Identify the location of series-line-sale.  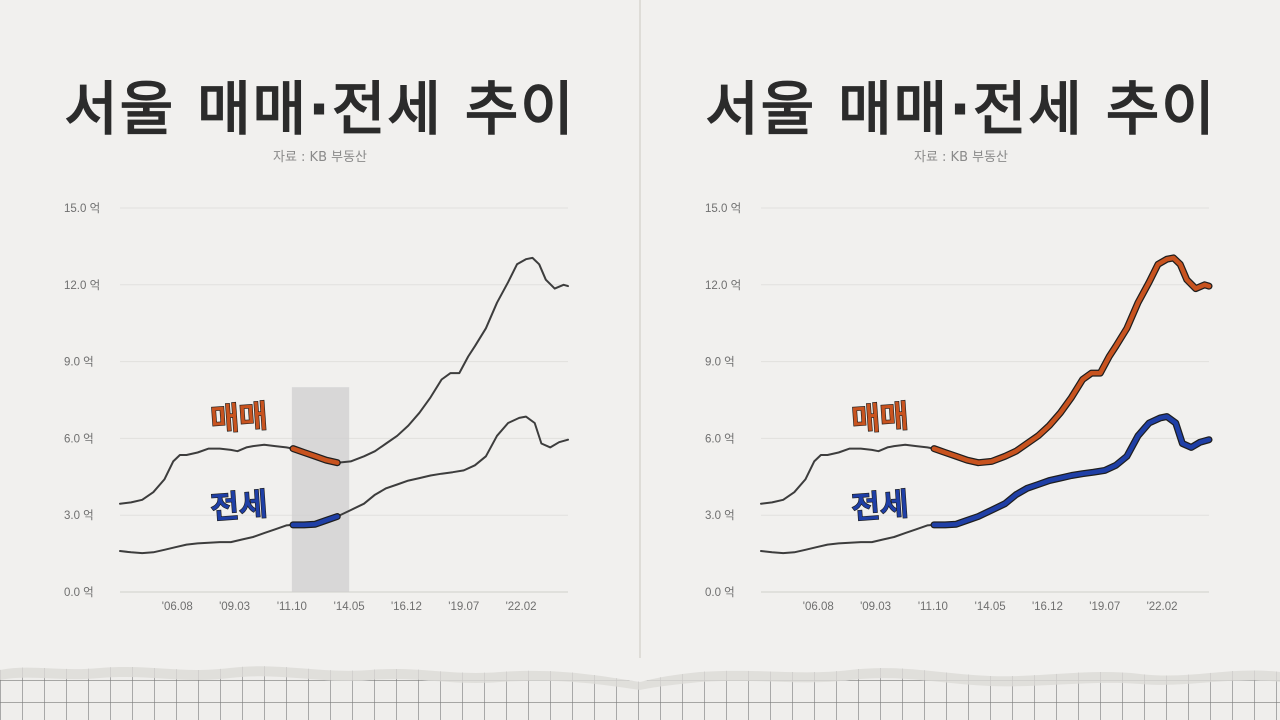
(344, 380).